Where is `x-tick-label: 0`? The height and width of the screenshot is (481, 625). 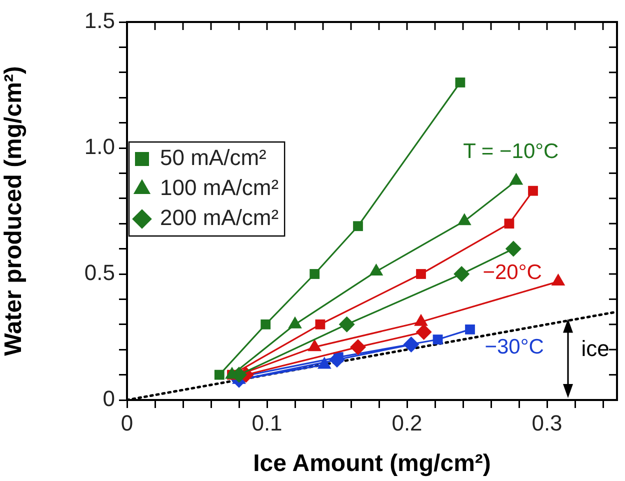
x-tick-label: 0 is located at coordinates (127, 423).